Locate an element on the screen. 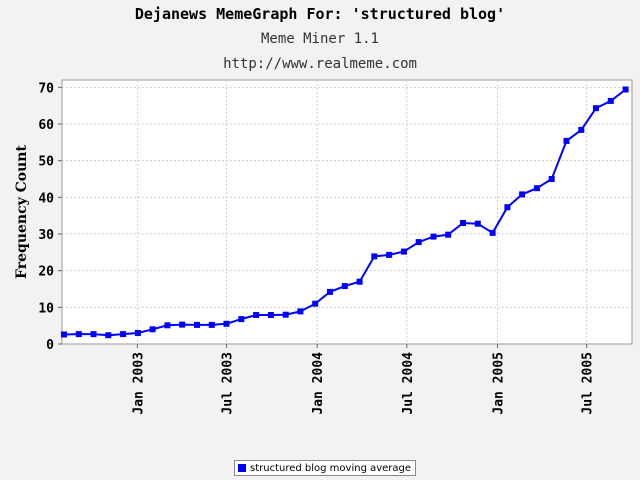  legend: structured blog moving average is located at coordinates (325, 468).